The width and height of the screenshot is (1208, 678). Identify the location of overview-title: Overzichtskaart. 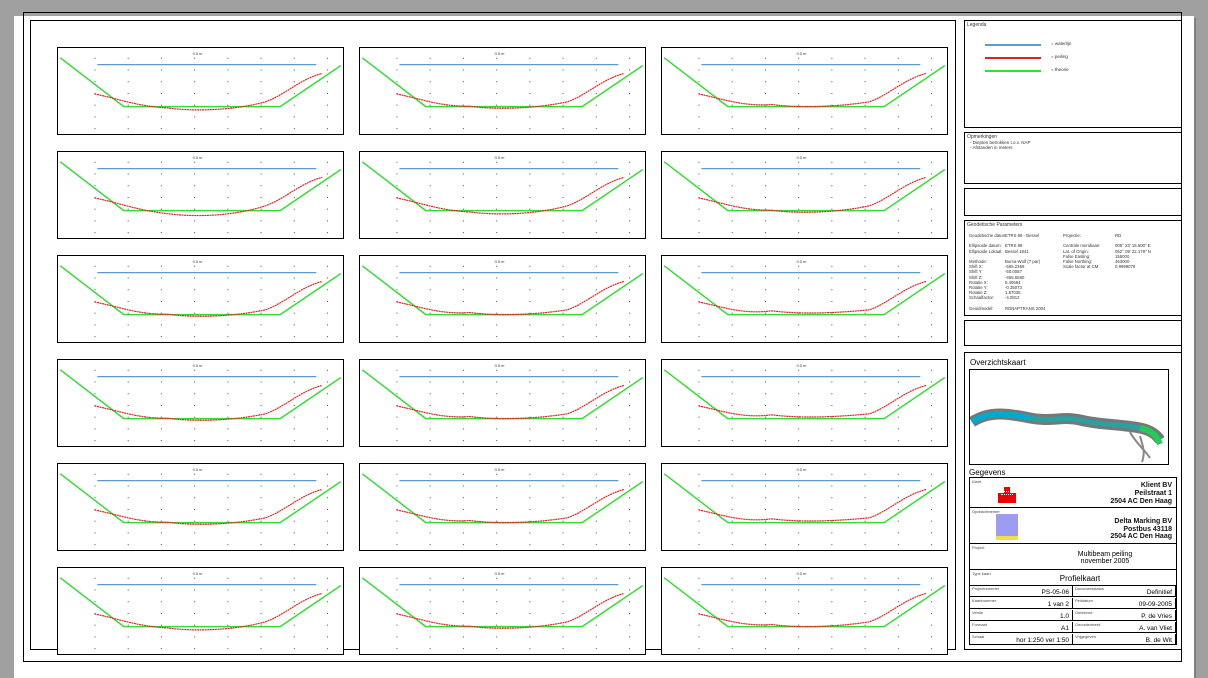
(998, 362).